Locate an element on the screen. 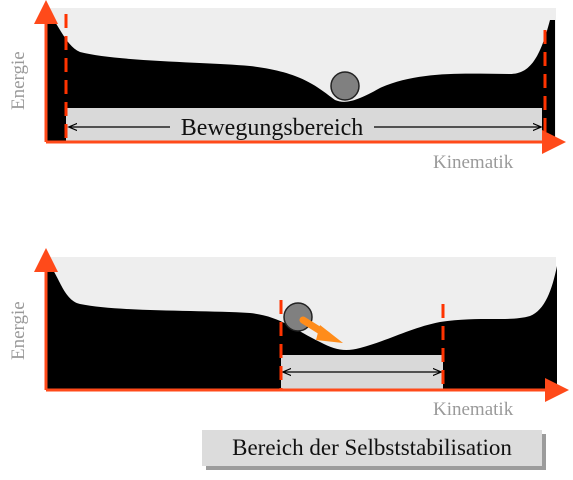 The image size is (573, 480). top-range-label: Bewegungsbereich is located at coordinates (272, 128).